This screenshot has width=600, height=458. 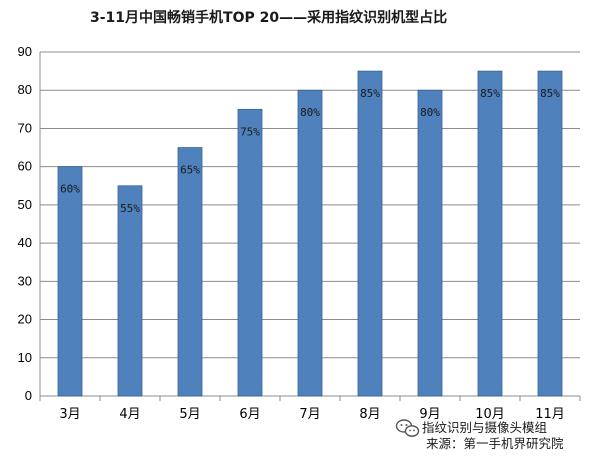 What do you see at coordinates (25, 204) in the screenshot?
I see `y-tick-label: 50` at bounding box center [25, 204].